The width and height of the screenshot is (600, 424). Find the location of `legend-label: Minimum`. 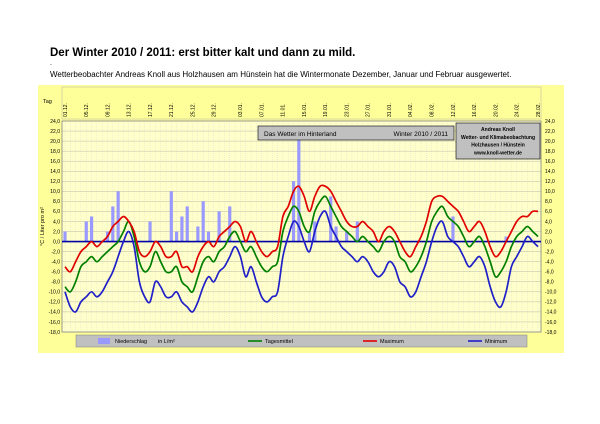

legend-label: Minimum is located at coordinates (496, 342).